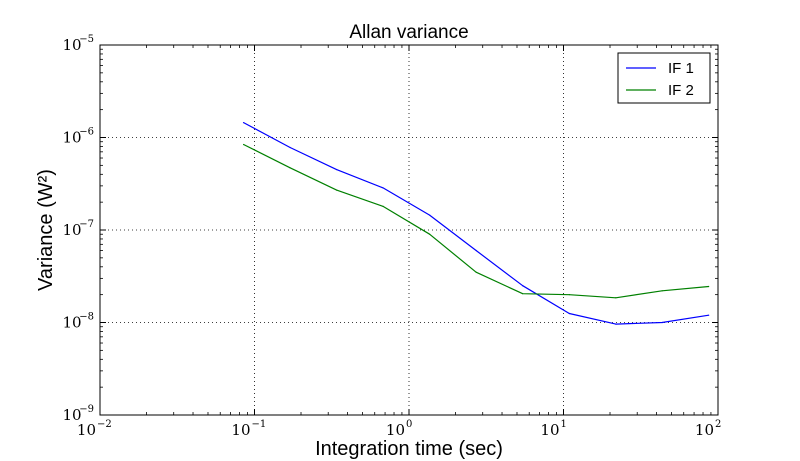 The height and width of the screenshot is (461, 800). Describe the element at coordinates (104, 424) in the screenshot. I see `x-tick-label-exponent: −2` at that location.